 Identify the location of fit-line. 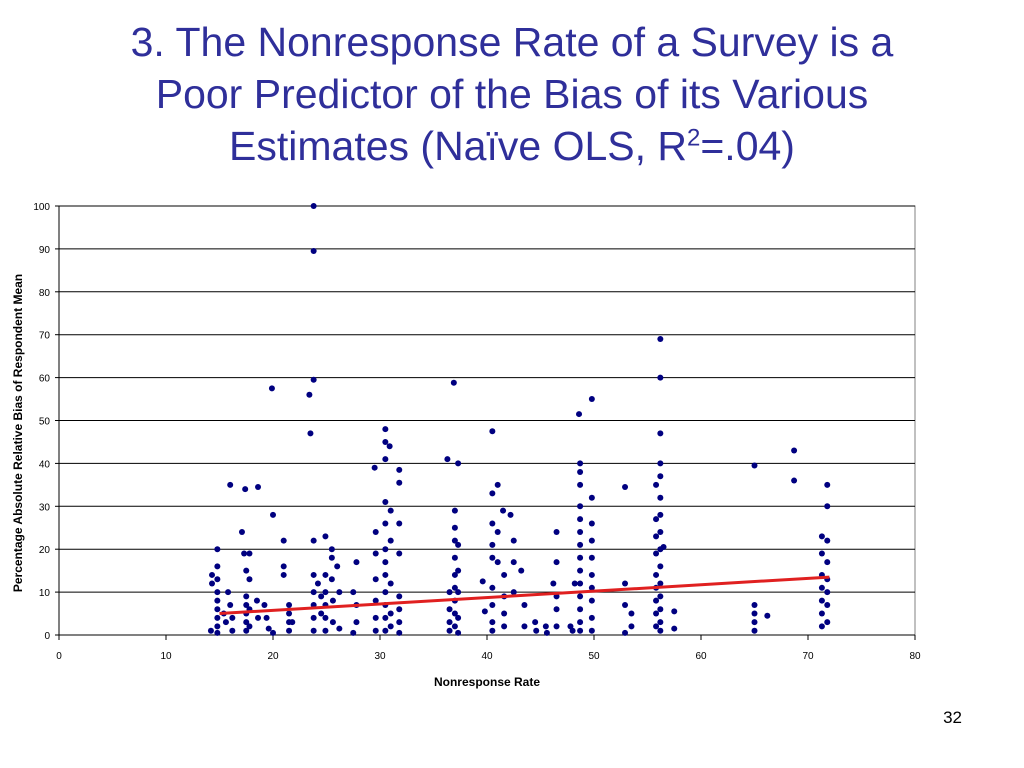
(524, 595).